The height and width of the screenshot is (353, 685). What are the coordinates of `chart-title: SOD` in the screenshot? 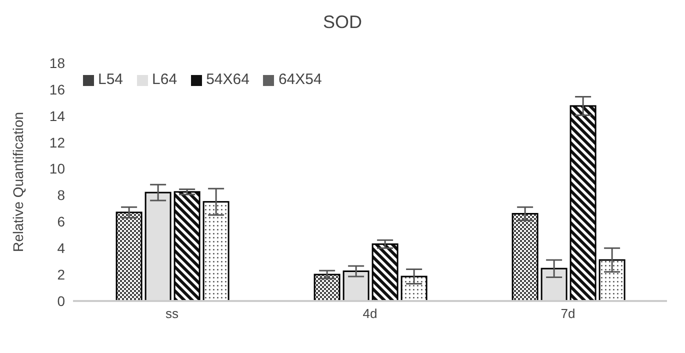 It's located at (342, 22).